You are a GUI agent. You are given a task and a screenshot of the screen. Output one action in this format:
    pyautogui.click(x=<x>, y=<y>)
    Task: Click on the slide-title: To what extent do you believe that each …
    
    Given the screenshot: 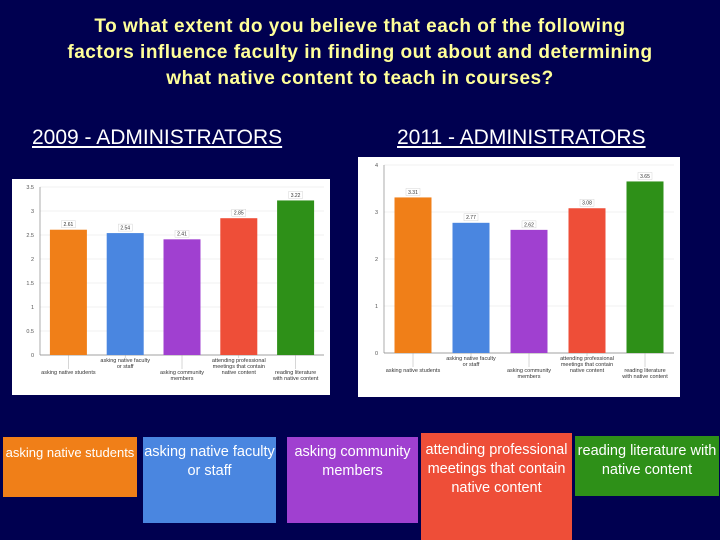 What is the action you would take?
    pyautogui.click(x=360, y=53)
    